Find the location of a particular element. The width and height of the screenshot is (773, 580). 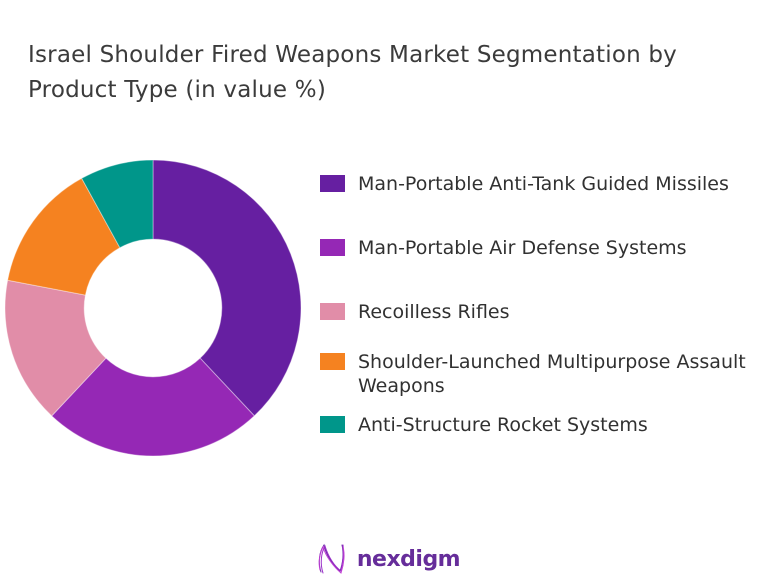

legend-item-anti-structure-rocket-systems: Anti-Structure Rocket Systems is located at coordinates (546, 425).